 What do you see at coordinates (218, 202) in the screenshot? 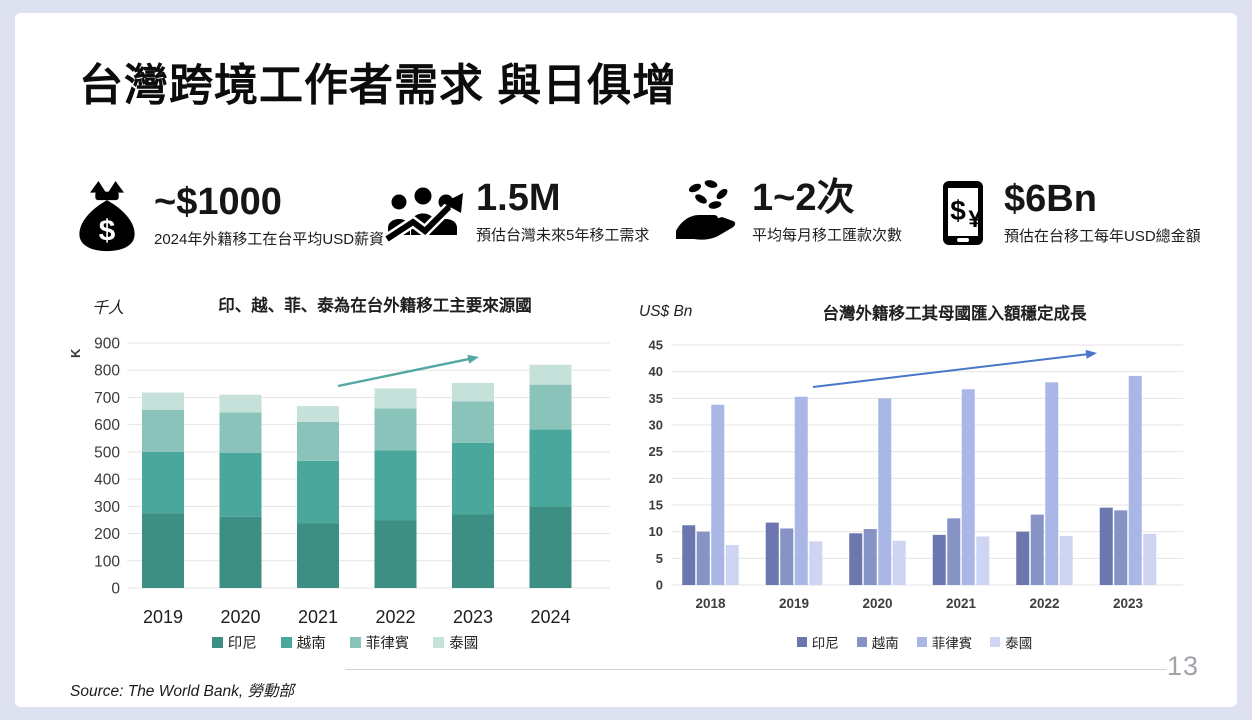
I see `stat-value: ~$1000` at bounding box center [218, 202].